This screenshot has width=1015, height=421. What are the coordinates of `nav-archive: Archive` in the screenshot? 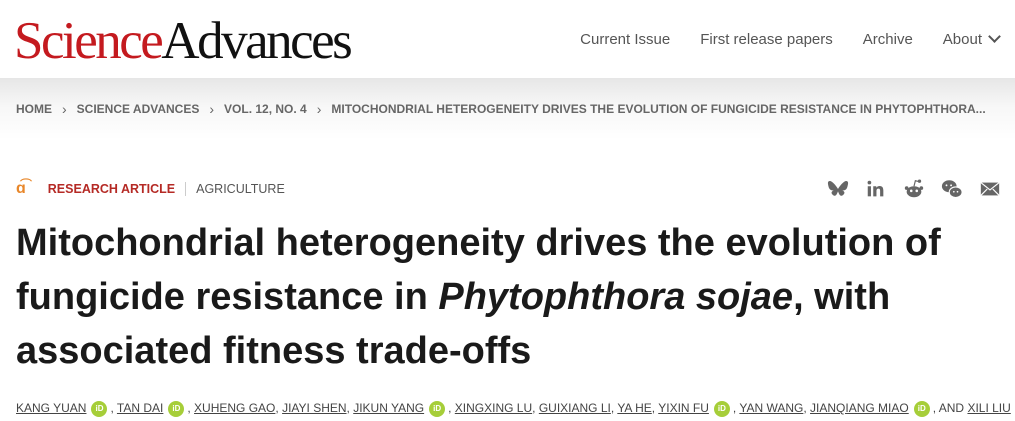 It's located at (887, 39).